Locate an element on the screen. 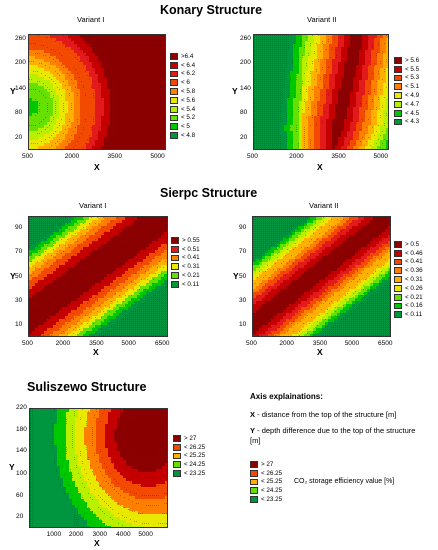 The width and height of the screenshot is (438, 550). panel-1-cells is located at coordinates (321, 92).